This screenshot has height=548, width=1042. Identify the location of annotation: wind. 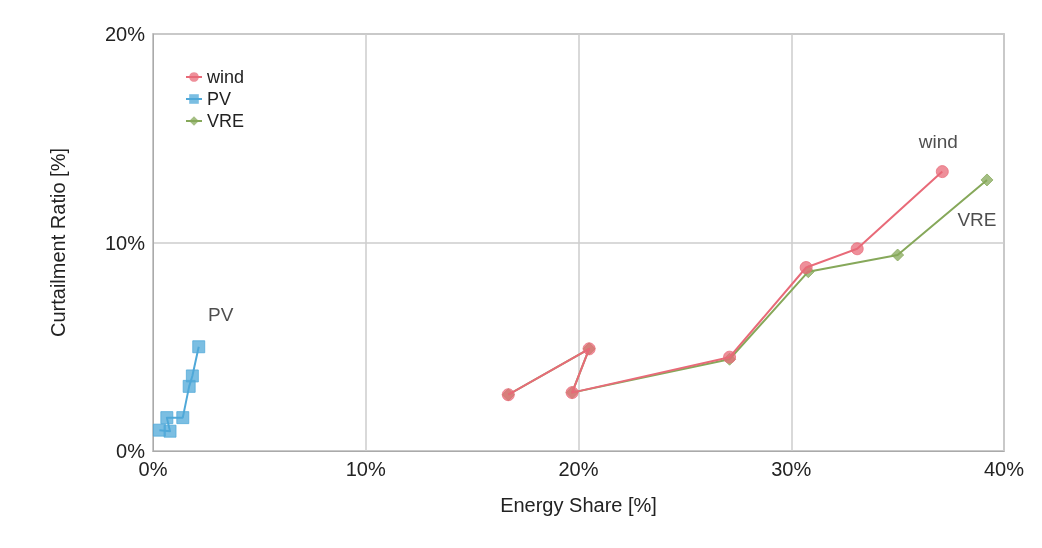
(937, 142).